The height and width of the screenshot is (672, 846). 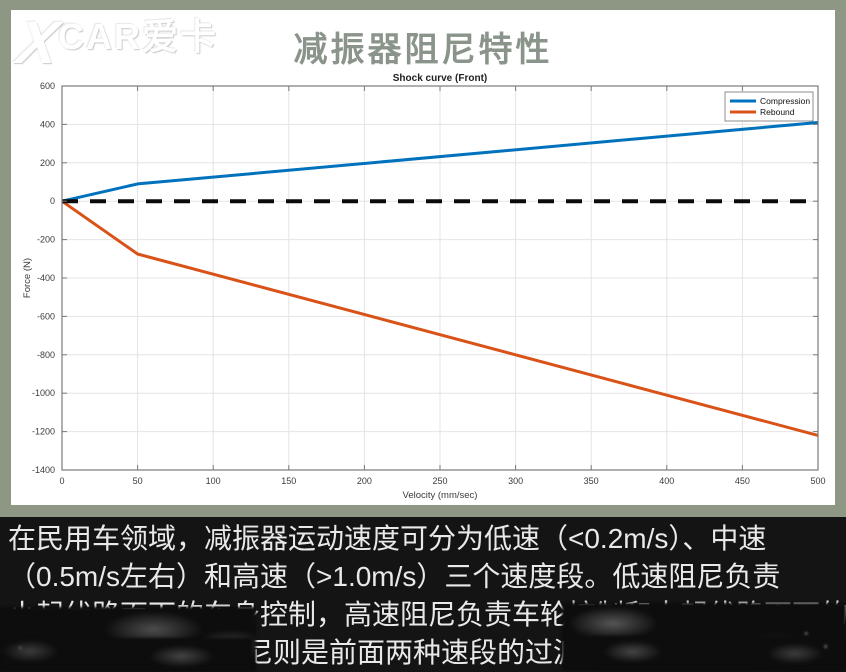 I want to click on caption-line: 尼则是前面两种速段的过渡, so click(x=413, y=652).